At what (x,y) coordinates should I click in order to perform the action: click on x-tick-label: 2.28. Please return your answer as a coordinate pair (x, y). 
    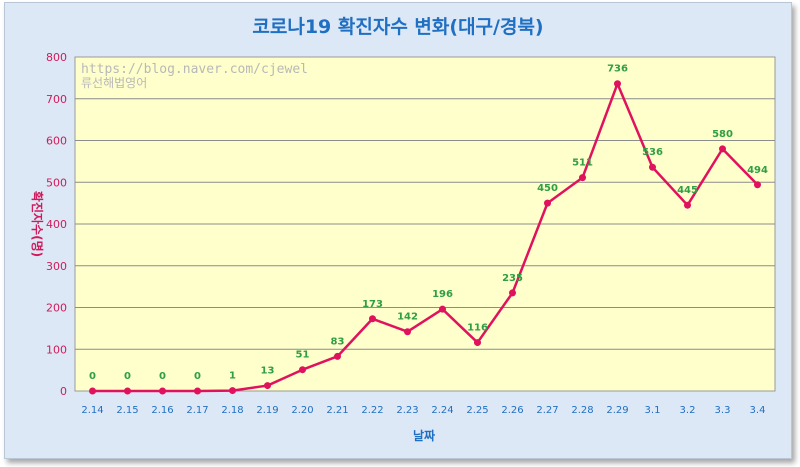
    Looking at the image, I should click on (582, 410).